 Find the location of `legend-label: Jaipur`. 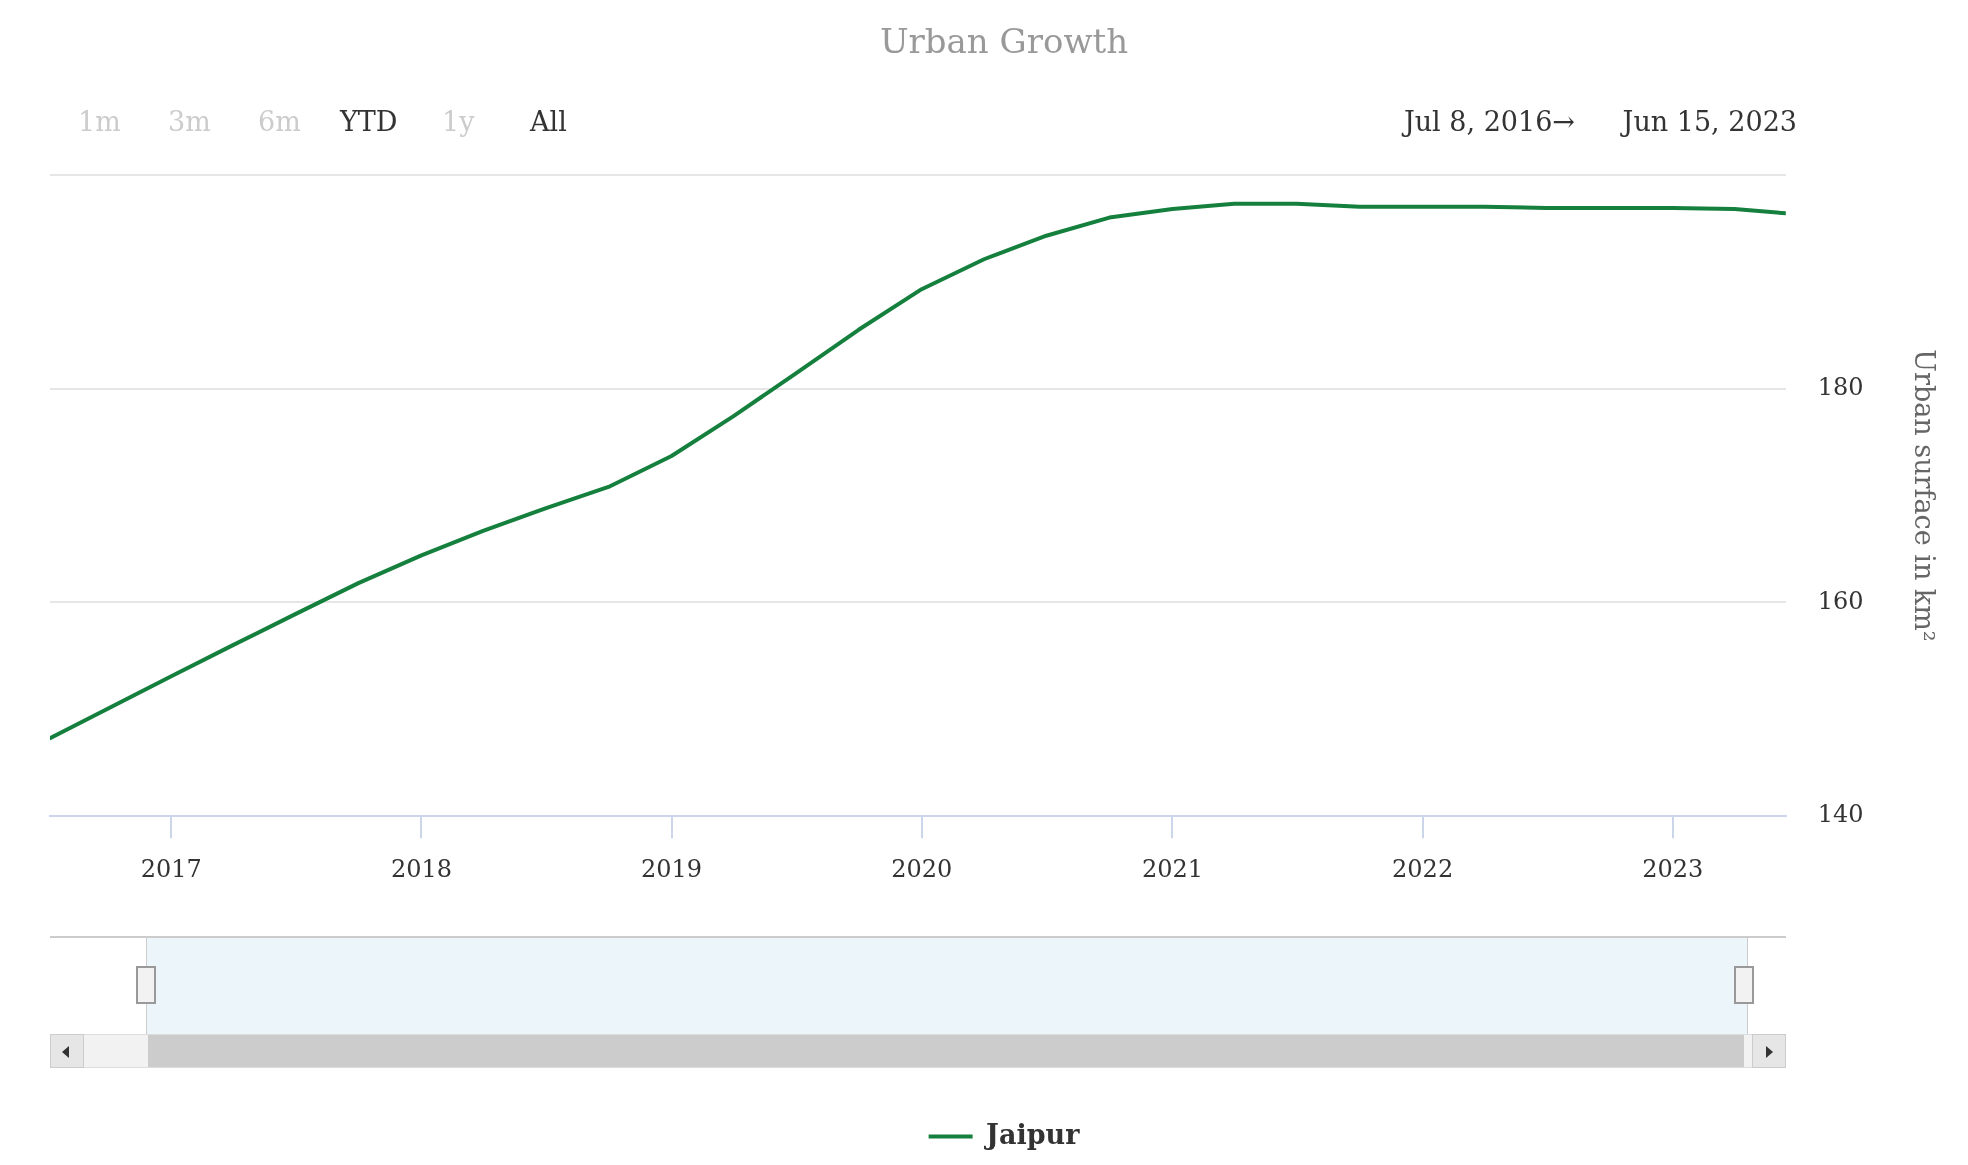

legend-label: Jaipur is located at coordinates (1032, 1134).